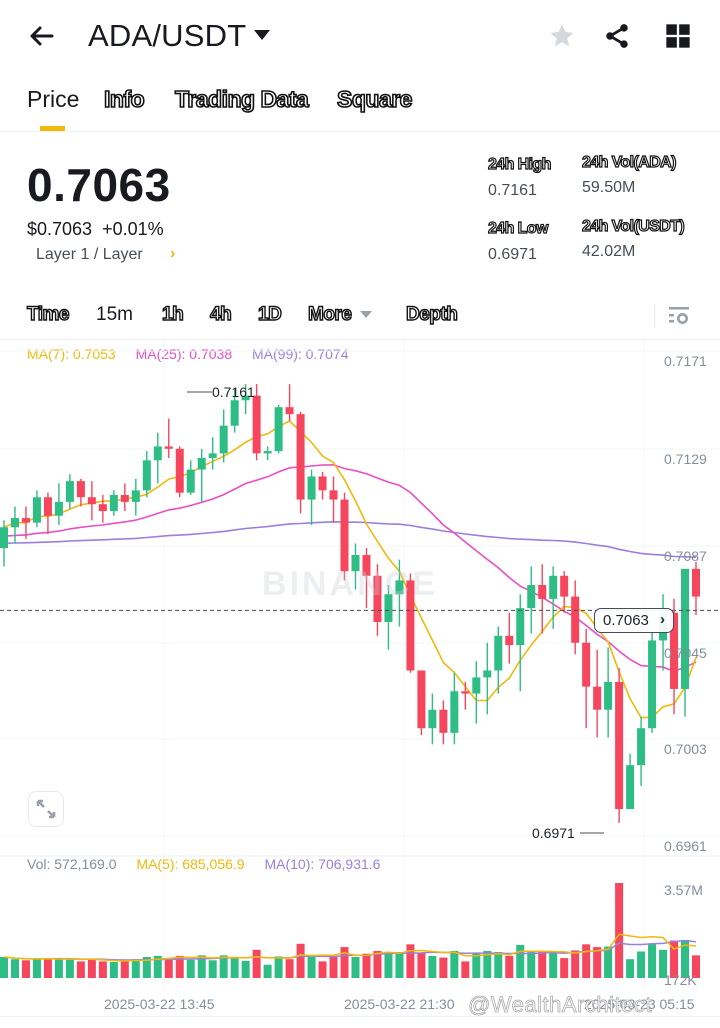 The height and width of the screenshot is (1028, 720). I want to click on back-arrow-icon, so click(42, 36).